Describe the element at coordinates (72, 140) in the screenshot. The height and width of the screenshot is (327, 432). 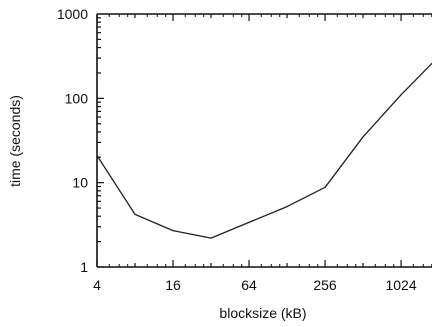
I see `y-tick-labels: 1 10 100 1000` at that location.